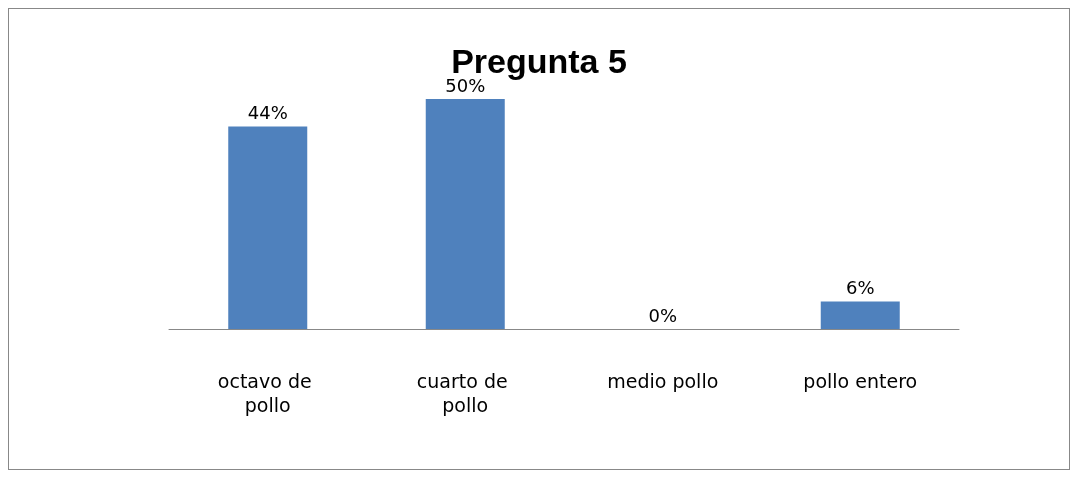 This screenshot has height=479, width=1085. What do you see at coordinates (663, 315) in the screenshot?
I see `data-label: 0%` at bounding box center [663, 315].